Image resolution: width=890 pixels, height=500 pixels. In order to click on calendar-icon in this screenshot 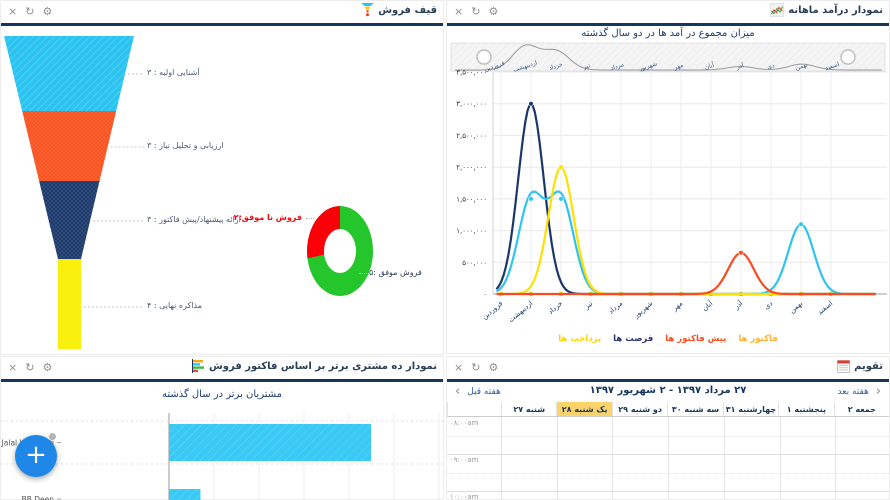, I will do `click(844, 366)`.